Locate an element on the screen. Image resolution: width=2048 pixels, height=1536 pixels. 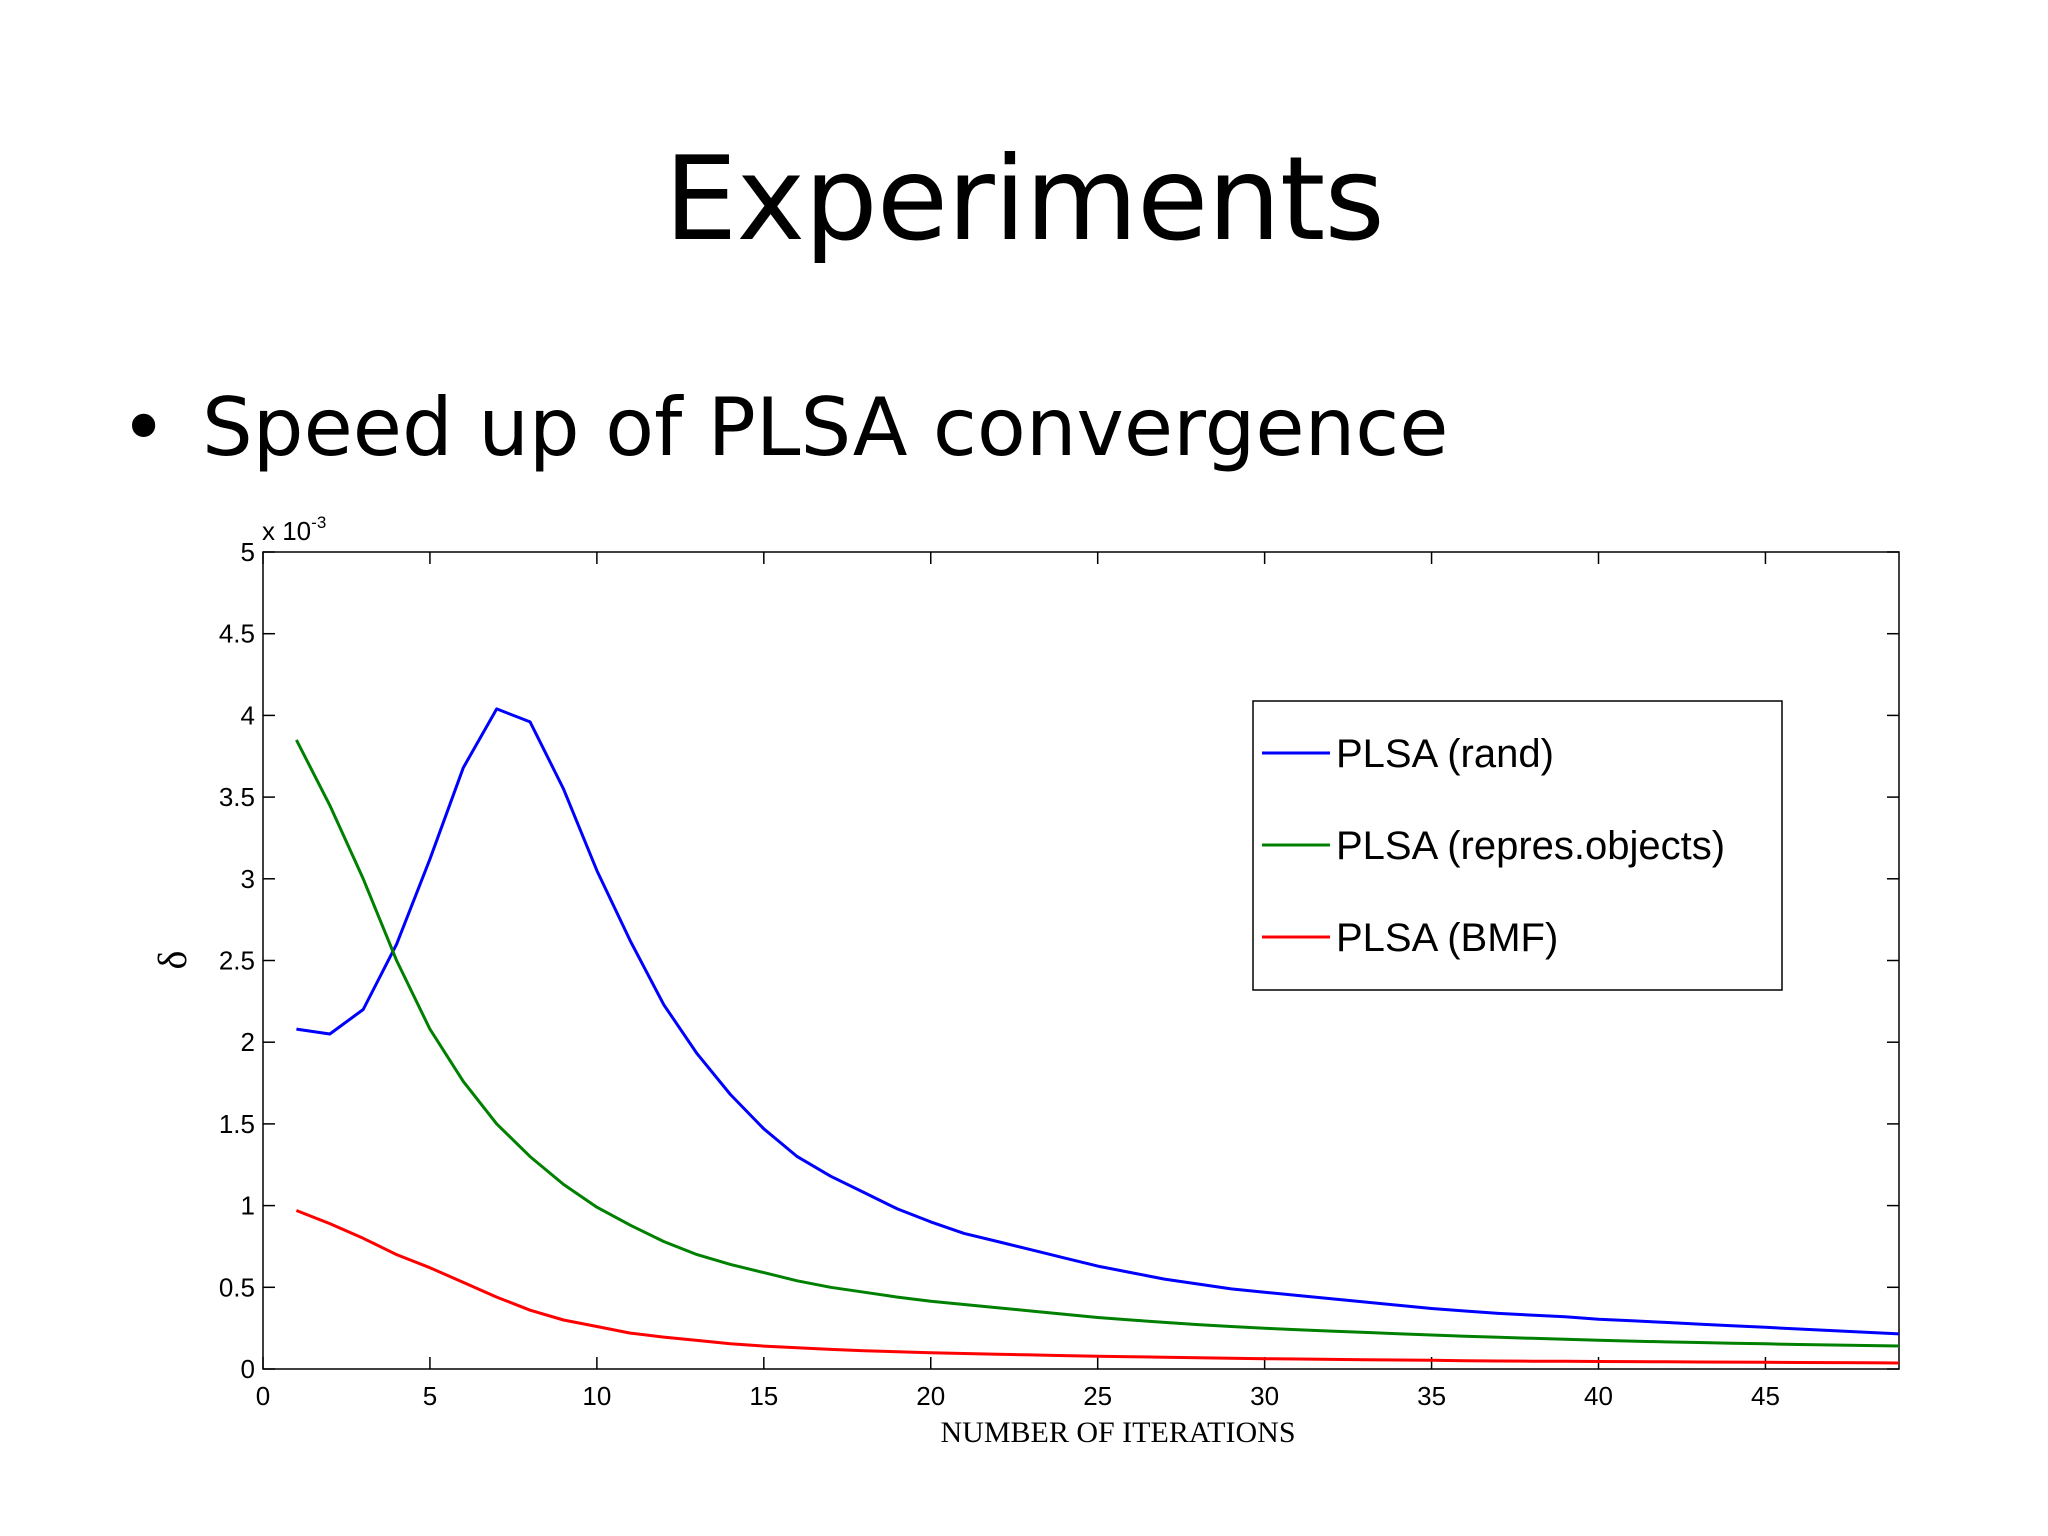
x-tick-label: 20 is located at coordinates (930, 1396).